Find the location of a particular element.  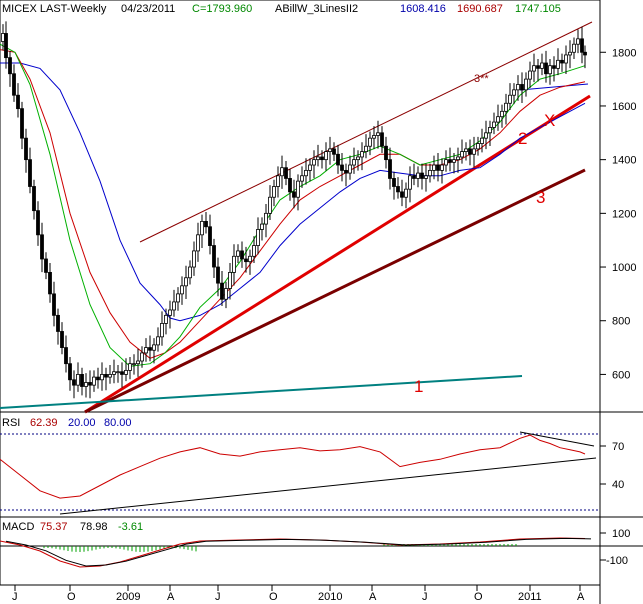

rsi-upper: 80.00 is located at coordinates (118, 423).